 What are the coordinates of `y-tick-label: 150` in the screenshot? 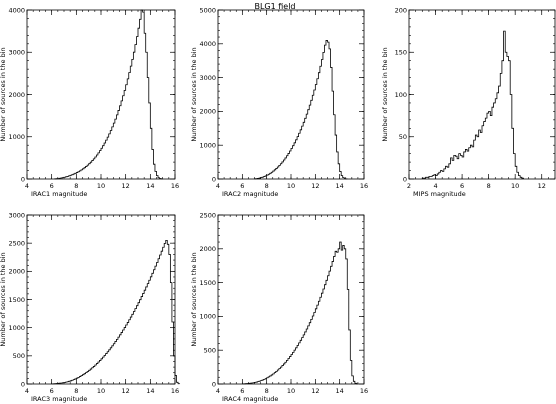 It's located at (401, 53).